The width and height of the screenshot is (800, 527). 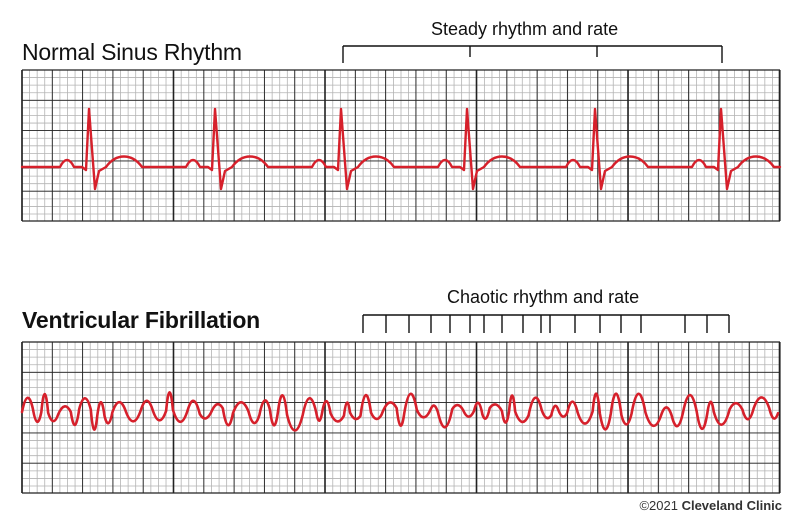 I want to click on credit-brand: Cleveland Clinic, so click(x=731, y=505).